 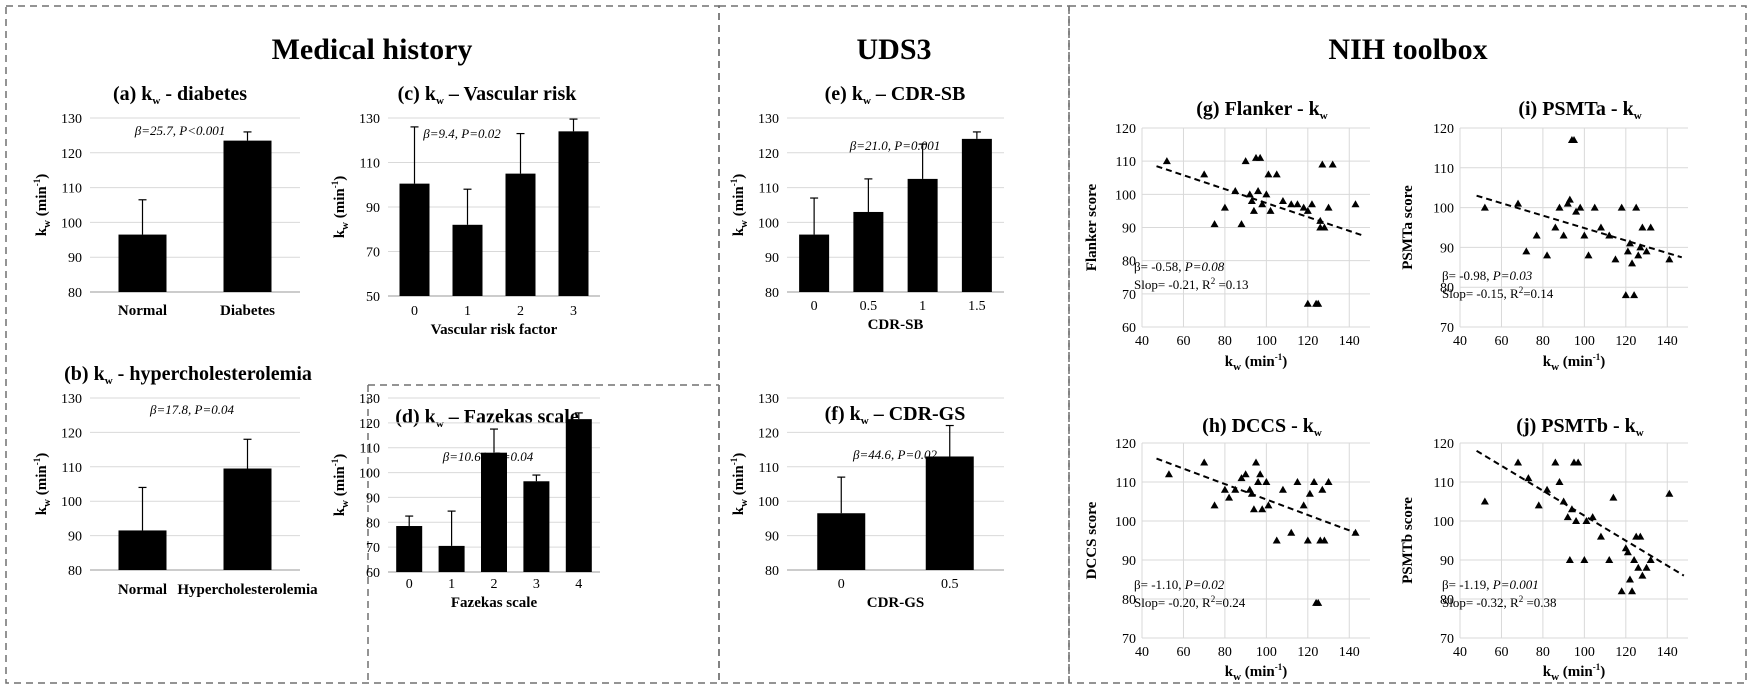 I want to click on stat-p: P<0.001, so click(x=201, y=130).